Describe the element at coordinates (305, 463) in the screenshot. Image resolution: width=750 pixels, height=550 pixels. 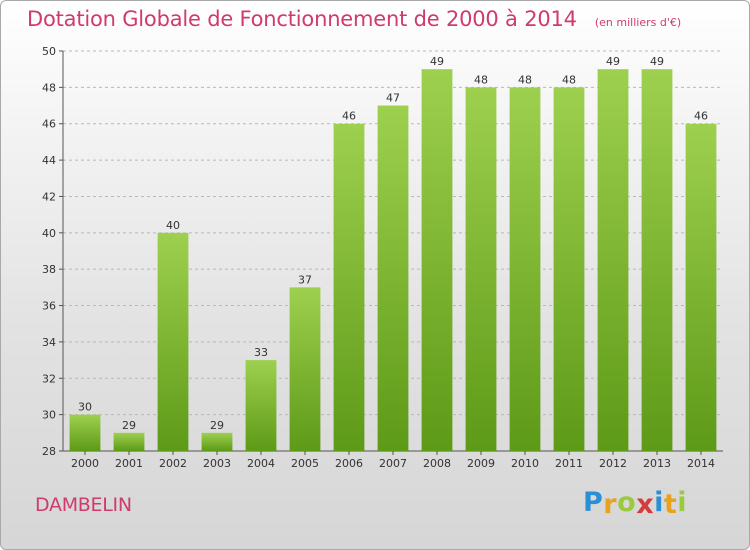
I see `x-tick-label-2005: 2005` at that location.